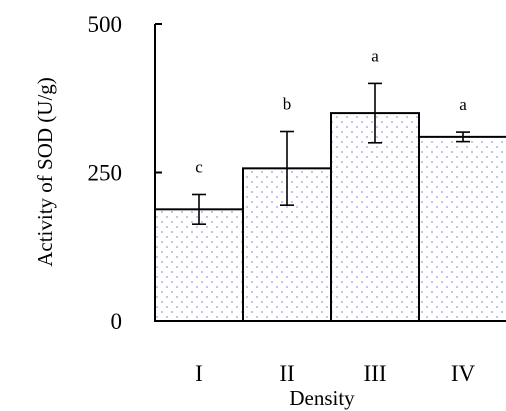 The height and width of the screenshot is (411, 506). What do you see at coordinates (199, 373) in the screenshot?
I see `x-tick-label-1: I` at bounding box center [199, 373].